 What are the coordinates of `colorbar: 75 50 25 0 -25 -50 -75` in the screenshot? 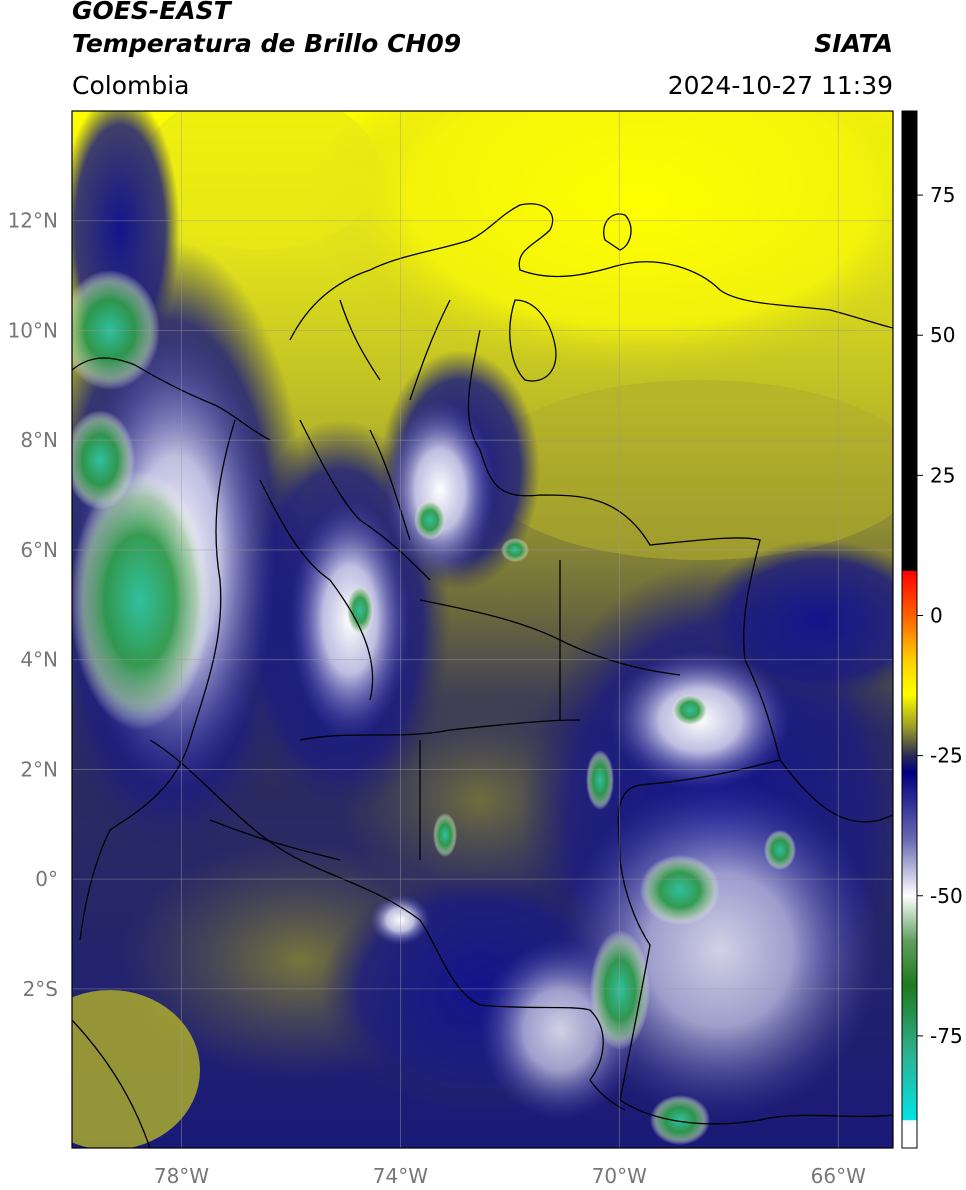 It's located at (932, 629).